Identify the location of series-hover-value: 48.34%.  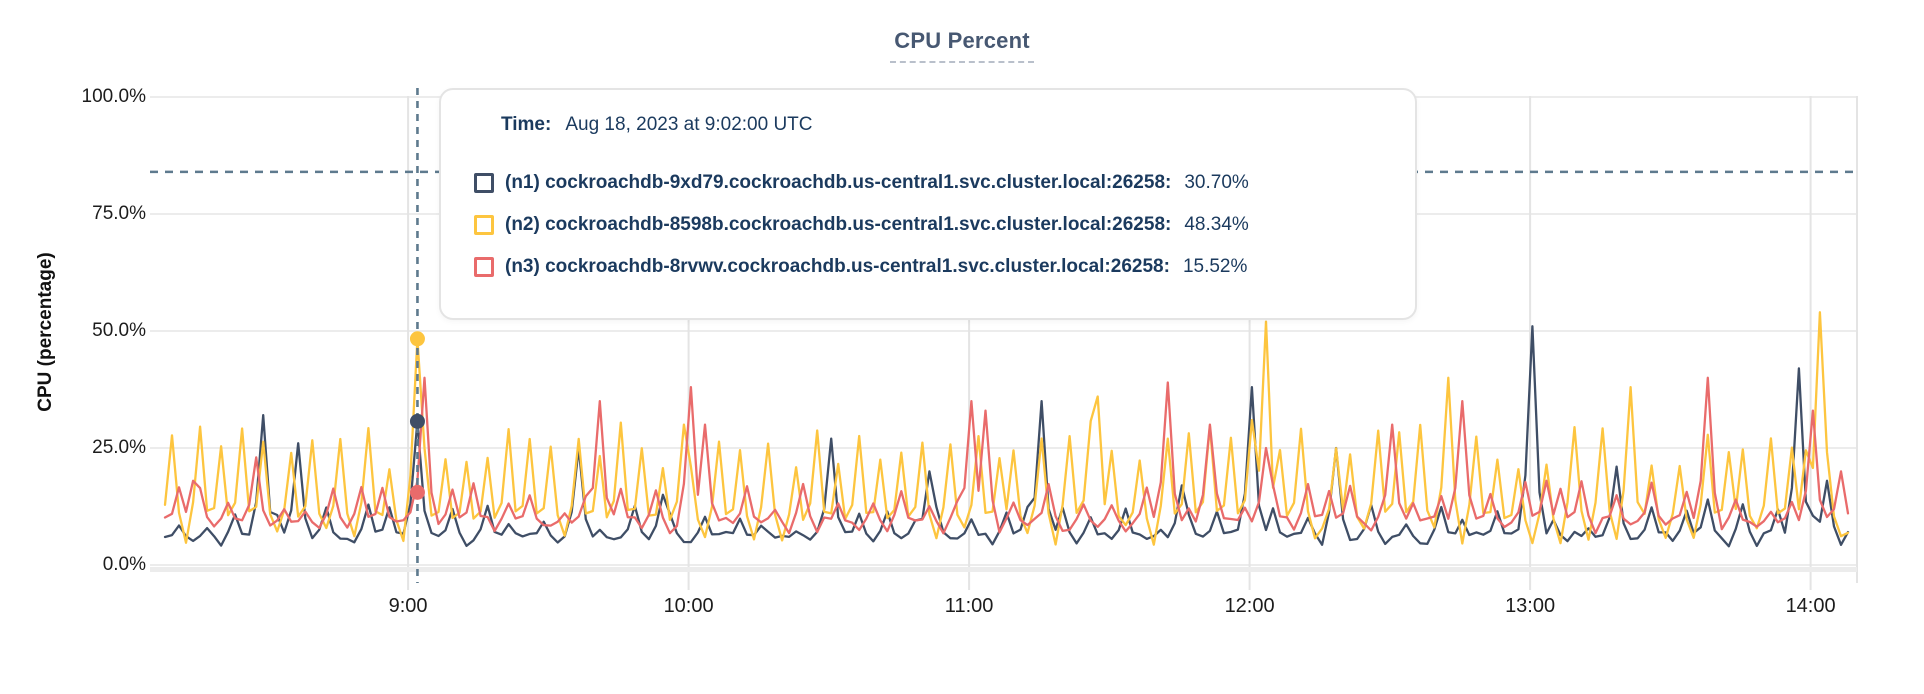
(1216, 224).